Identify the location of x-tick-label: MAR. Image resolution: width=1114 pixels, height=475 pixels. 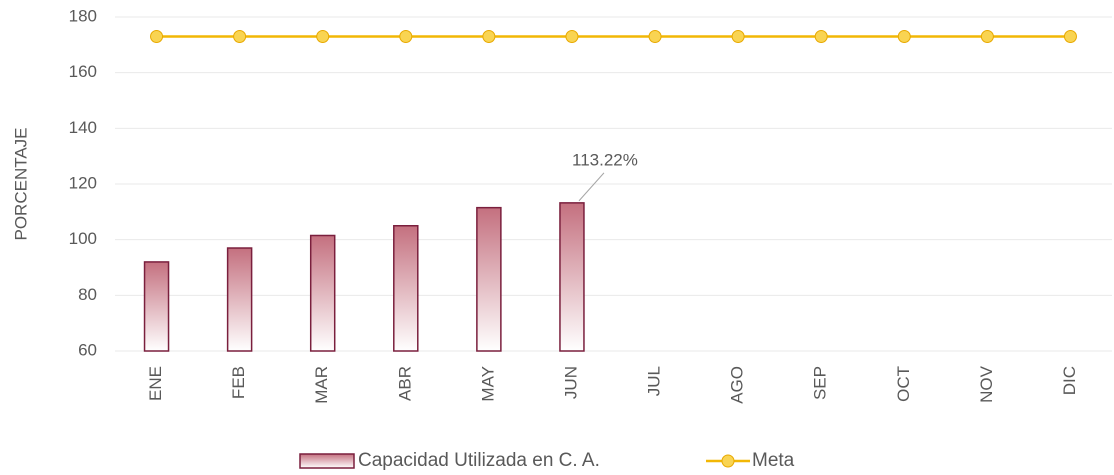
(321, 385).